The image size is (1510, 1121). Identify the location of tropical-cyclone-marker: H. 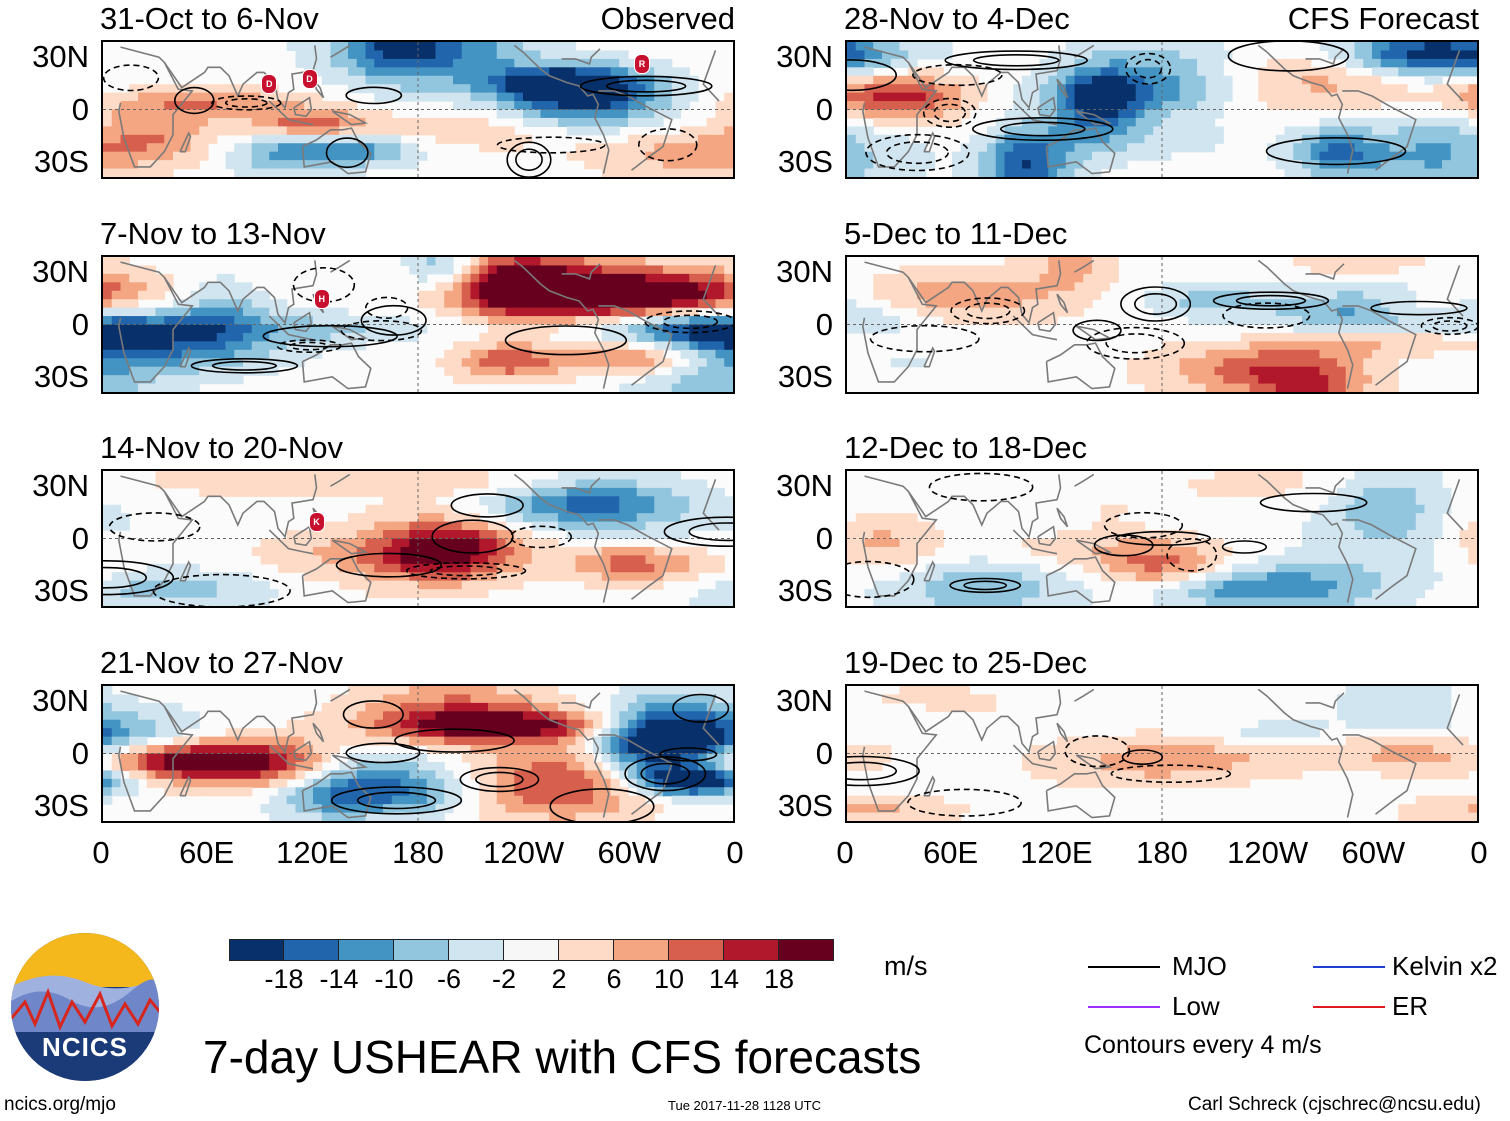
(321, 299).